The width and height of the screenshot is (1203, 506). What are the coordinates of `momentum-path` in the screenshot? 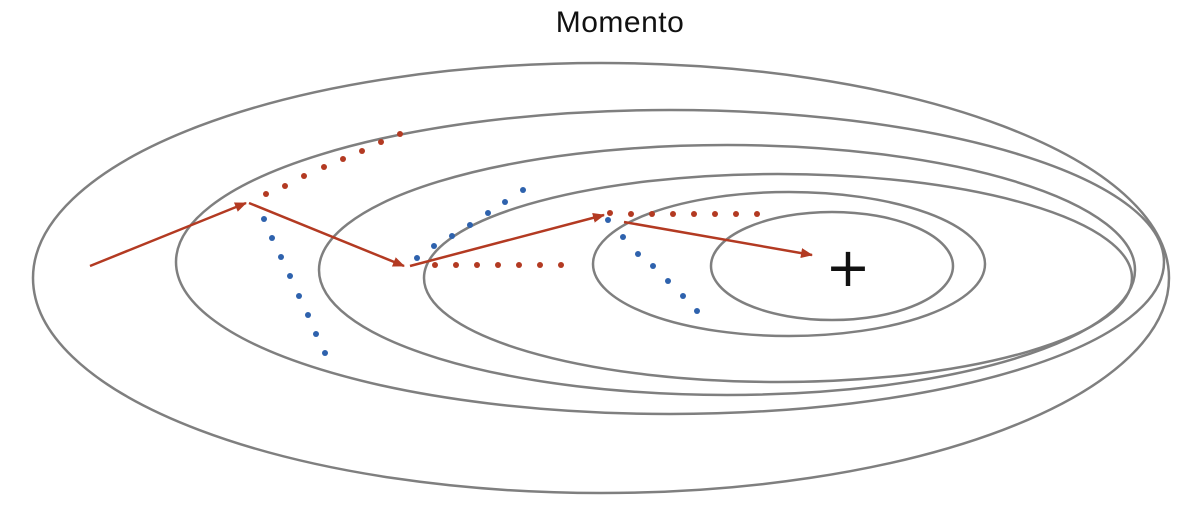 It's located at (451, 234).